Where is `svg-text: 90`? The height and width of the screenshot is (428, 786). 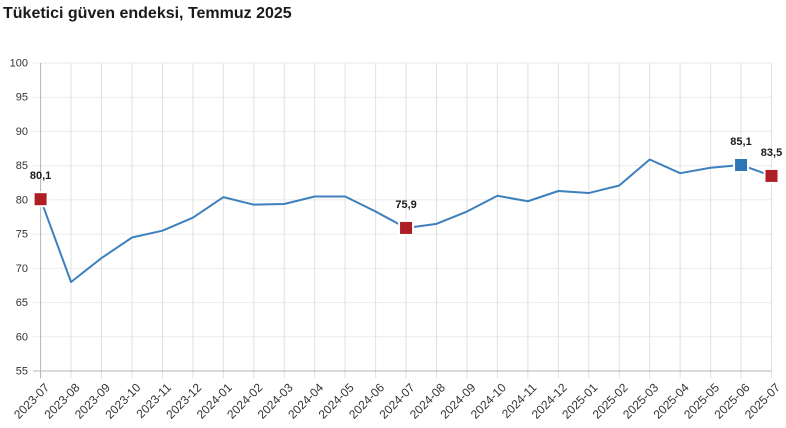 svg-text: 90 is located at coordinates (22, 132).